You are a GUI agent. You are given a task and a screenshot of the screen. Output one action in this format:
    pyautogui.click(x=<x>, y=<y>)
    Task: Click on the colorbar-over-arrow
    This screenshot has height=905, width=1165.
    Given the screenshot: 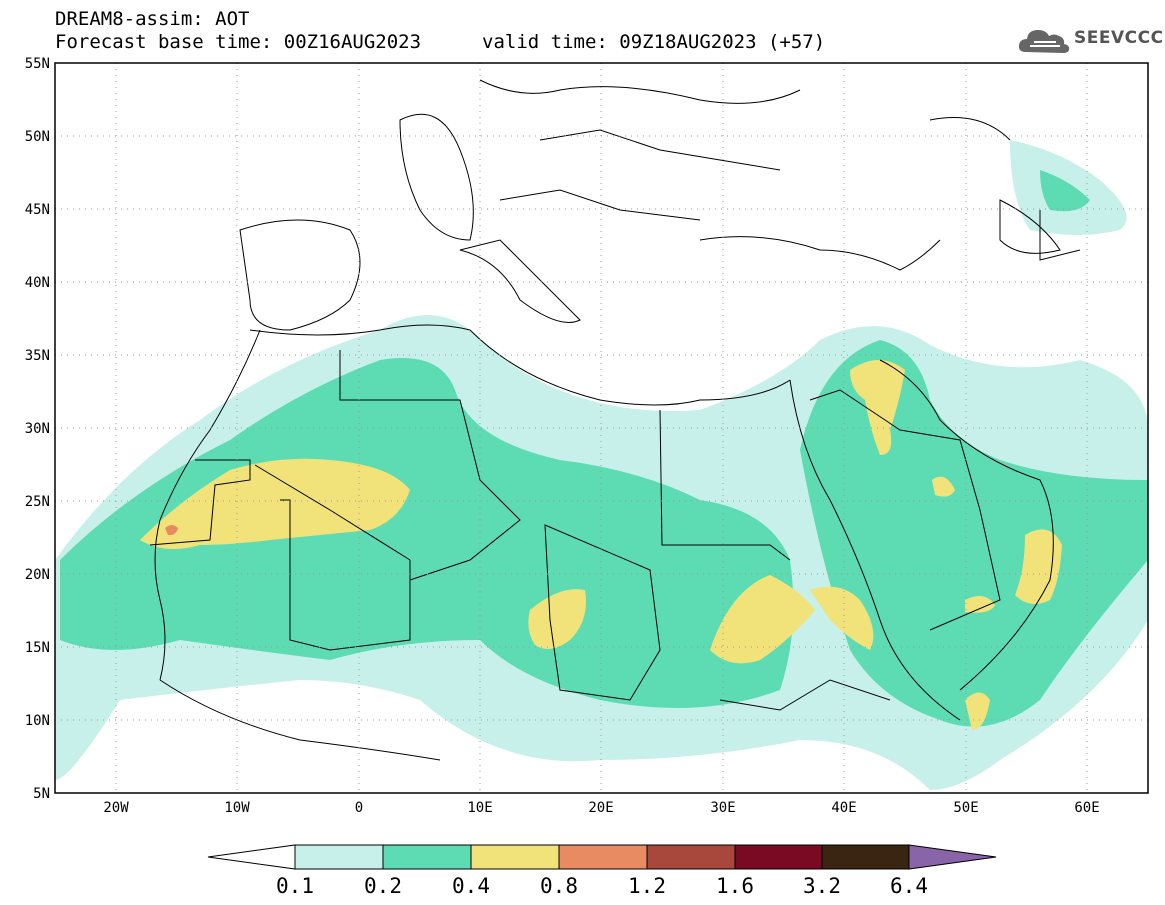 What is the action you would take?
    pyautogui.click(x=952, y=857)
    